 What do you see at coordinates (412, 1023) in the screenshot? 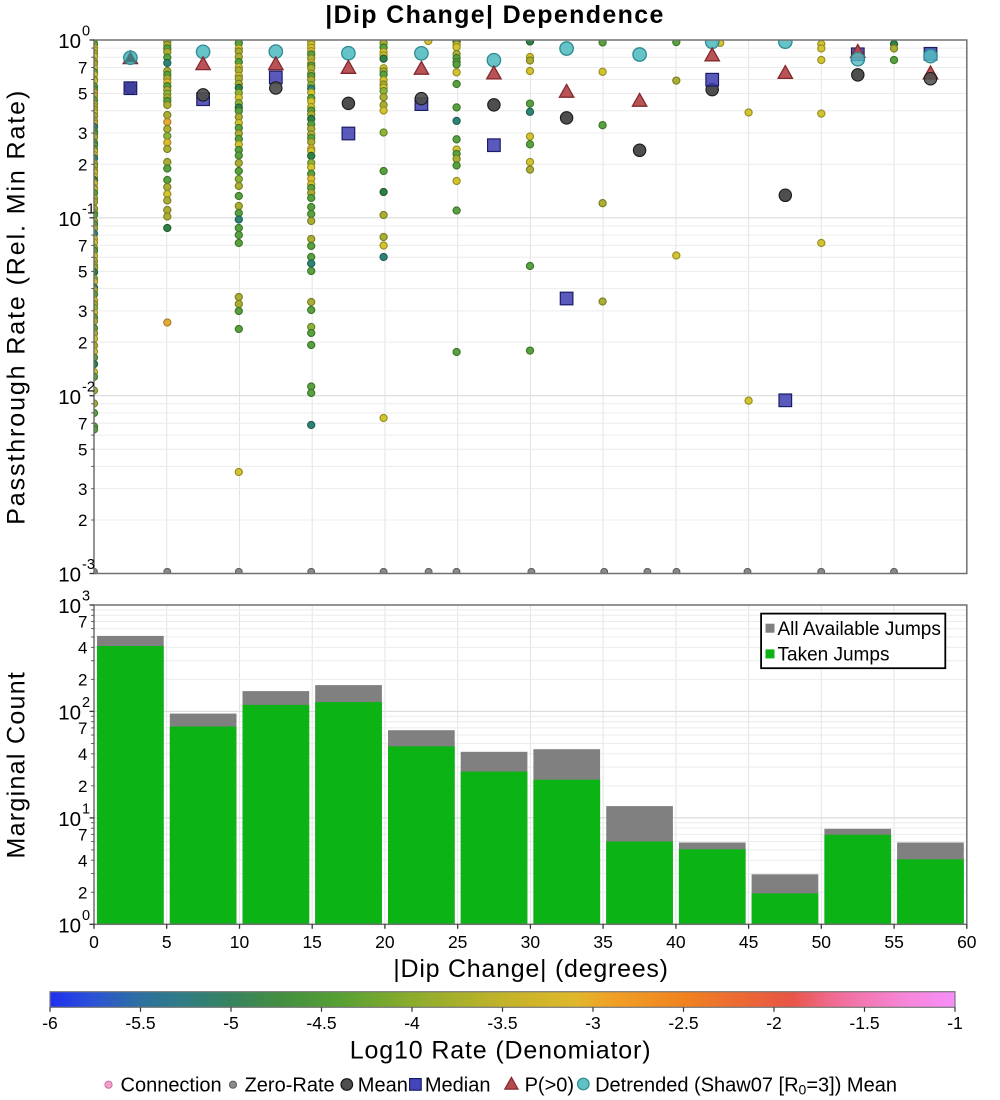
I see `svg-text: -4` at bounding box center [412, 1023].